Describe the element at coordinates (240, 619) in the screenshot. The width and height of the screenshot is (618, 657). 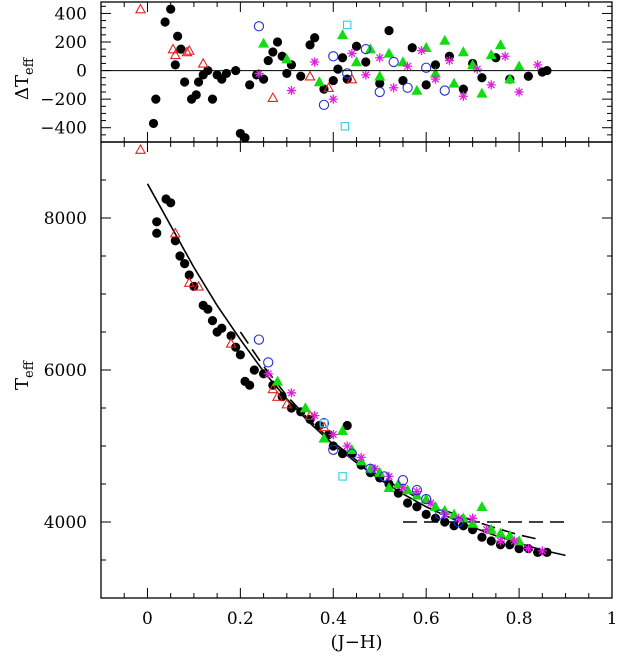
I see `main-xtick-label: 0.2` at that location.